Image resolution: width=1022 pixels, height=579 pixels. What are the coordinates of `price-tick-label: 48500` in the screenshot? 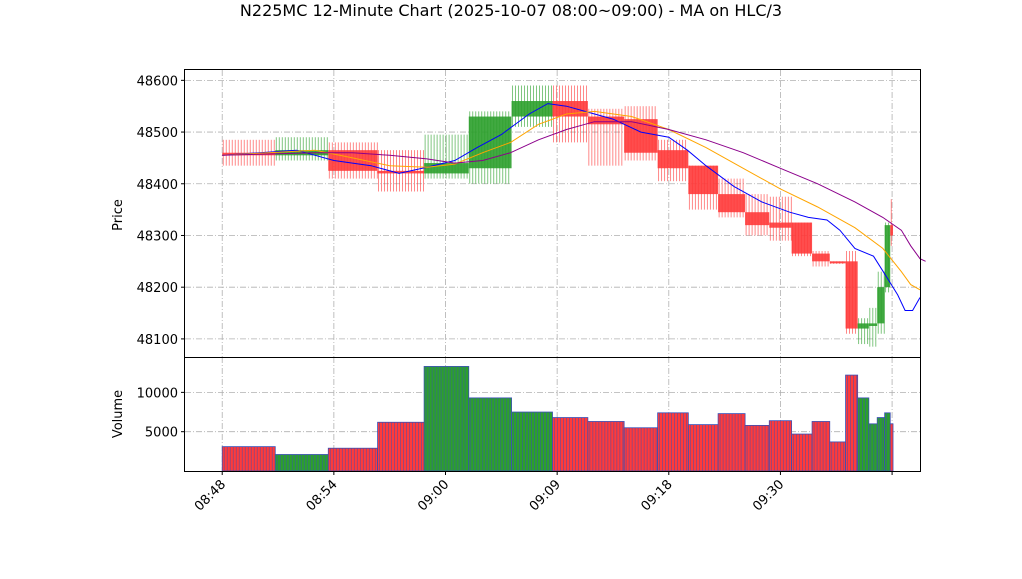 It's located at (157, 133).